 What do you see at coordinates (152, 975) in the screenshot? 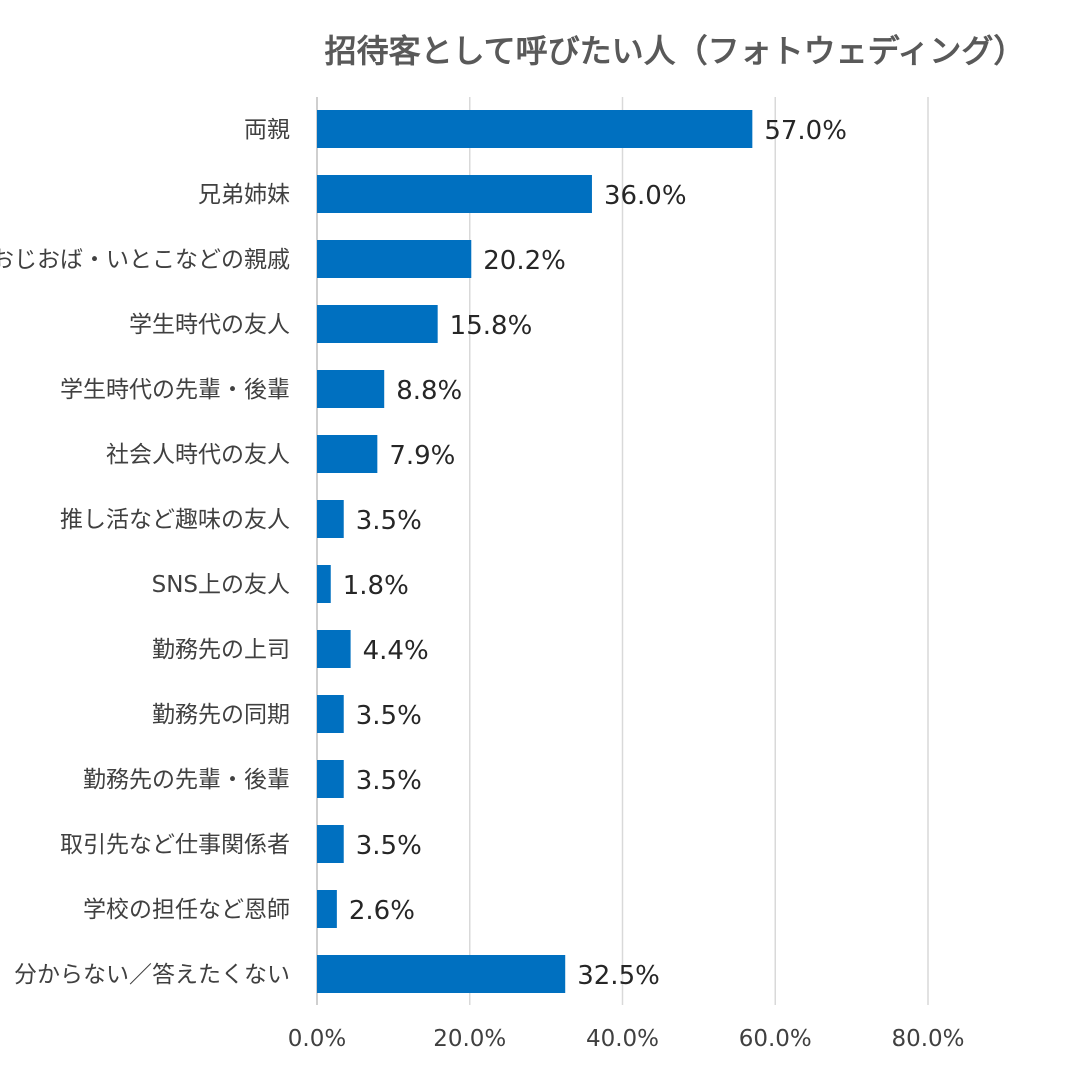
I see `category-label: 分からない／答えたくない` at bounding box center [152, 975].